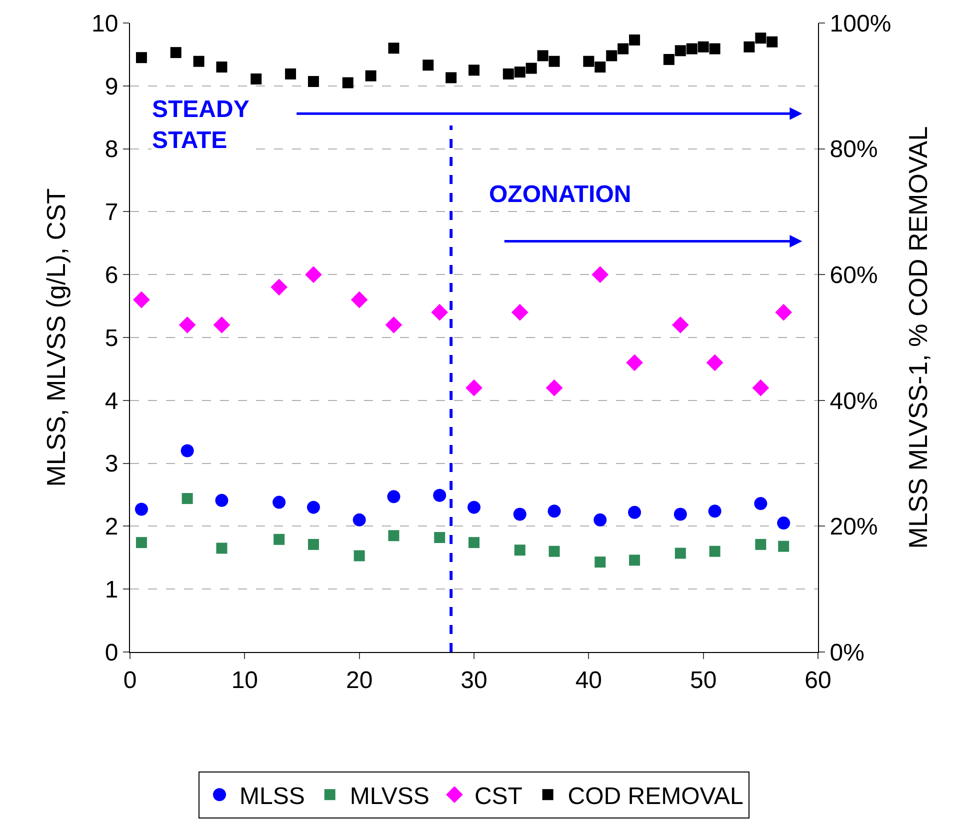 This screenshot has height=830, width=958. Describe the element at coordinates (201, 125) in the screenshot. I see `annotation: STEADY STATE` at that location.